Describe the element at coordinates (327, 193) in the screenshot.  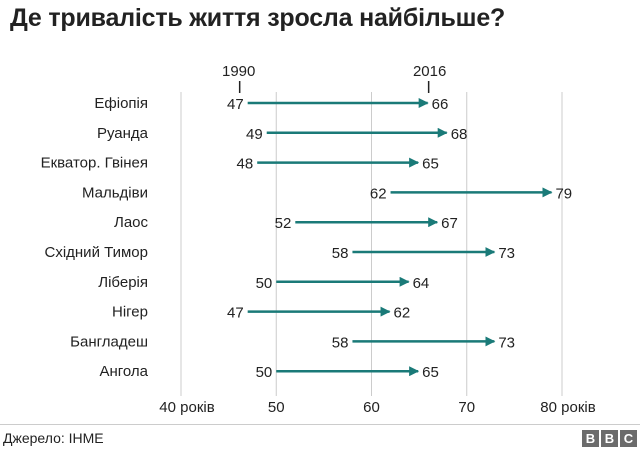
I see `chart-row: Мальдіви 62 79` at that location.